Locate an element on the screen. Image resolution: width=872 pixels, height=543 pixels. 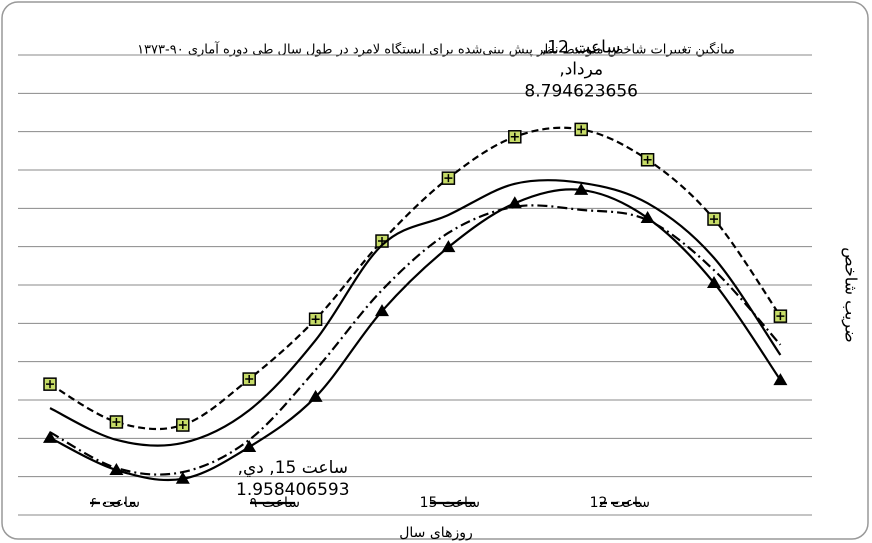
data-label: 8.794623656 is located at coordinates (581, 91).